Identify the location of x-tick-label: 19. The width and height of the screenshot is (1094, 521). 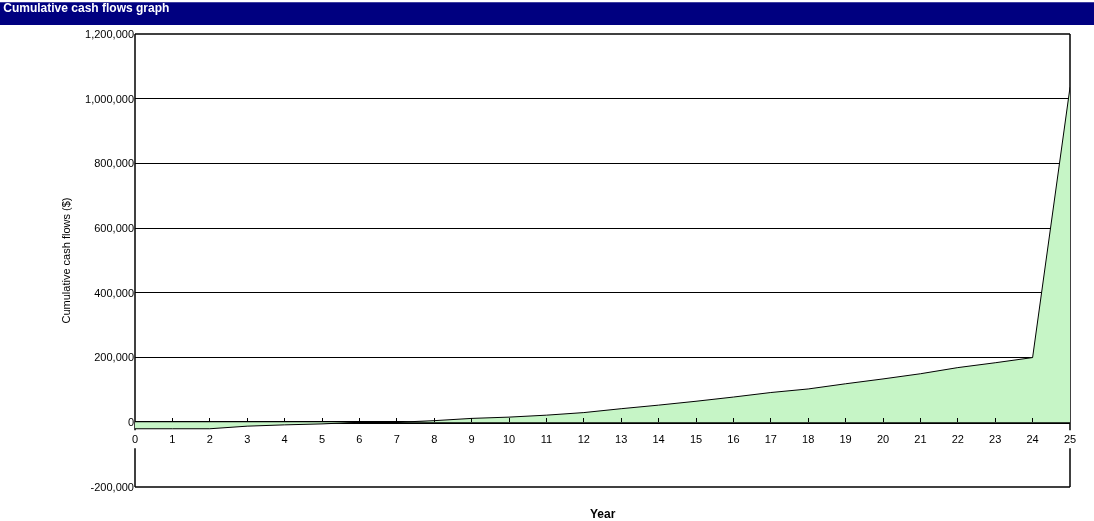
(845, 439).